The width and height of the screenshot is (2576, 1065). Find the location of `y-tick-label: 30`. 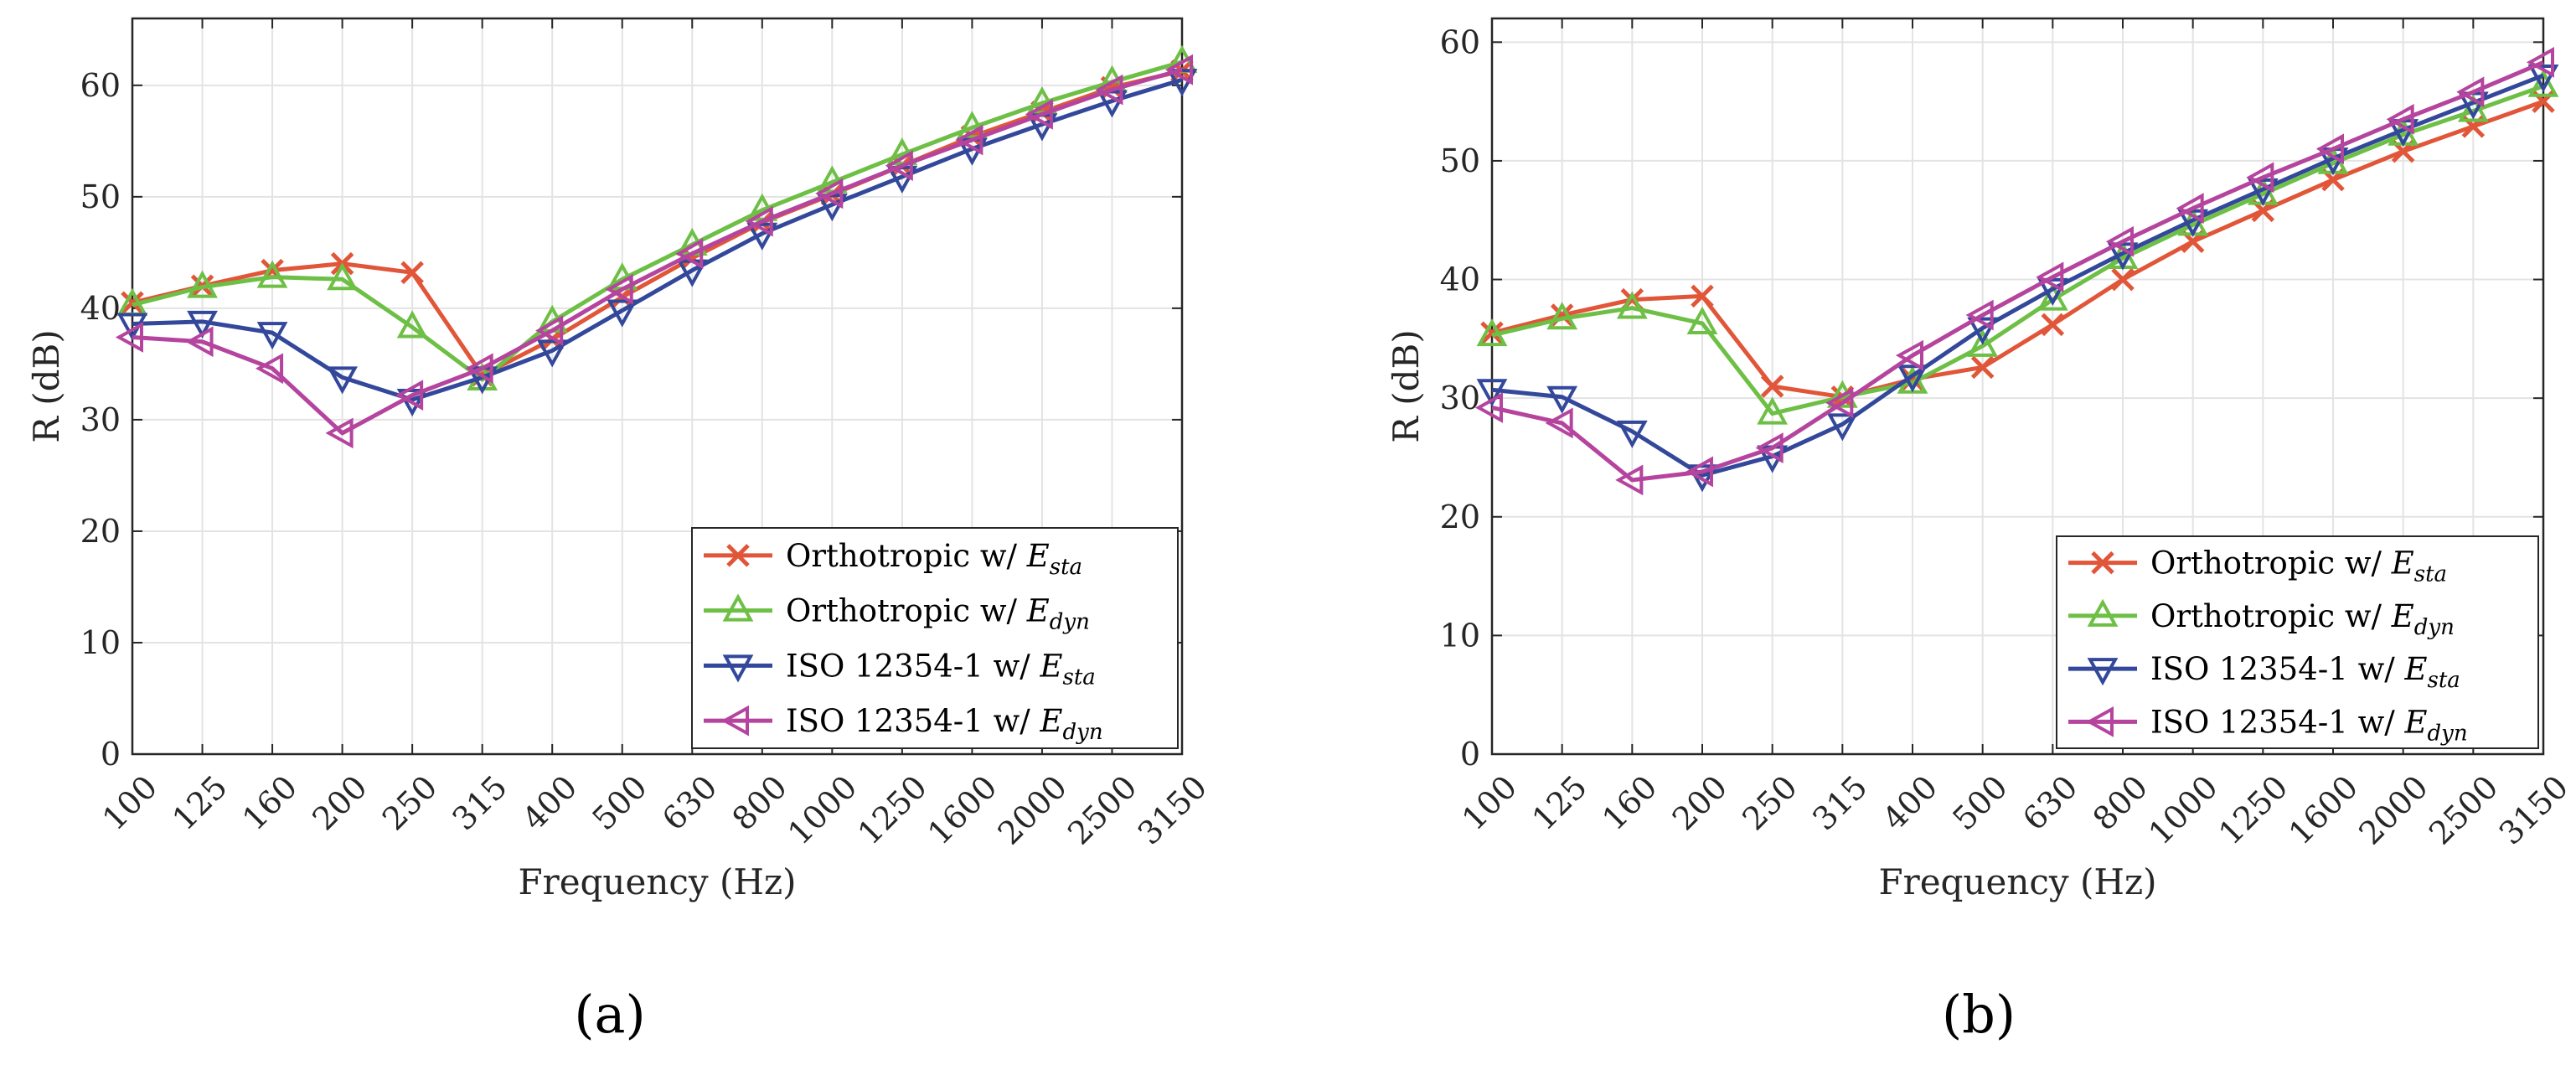

y-tick-label: 30 is located at coordinates (1460, 398).